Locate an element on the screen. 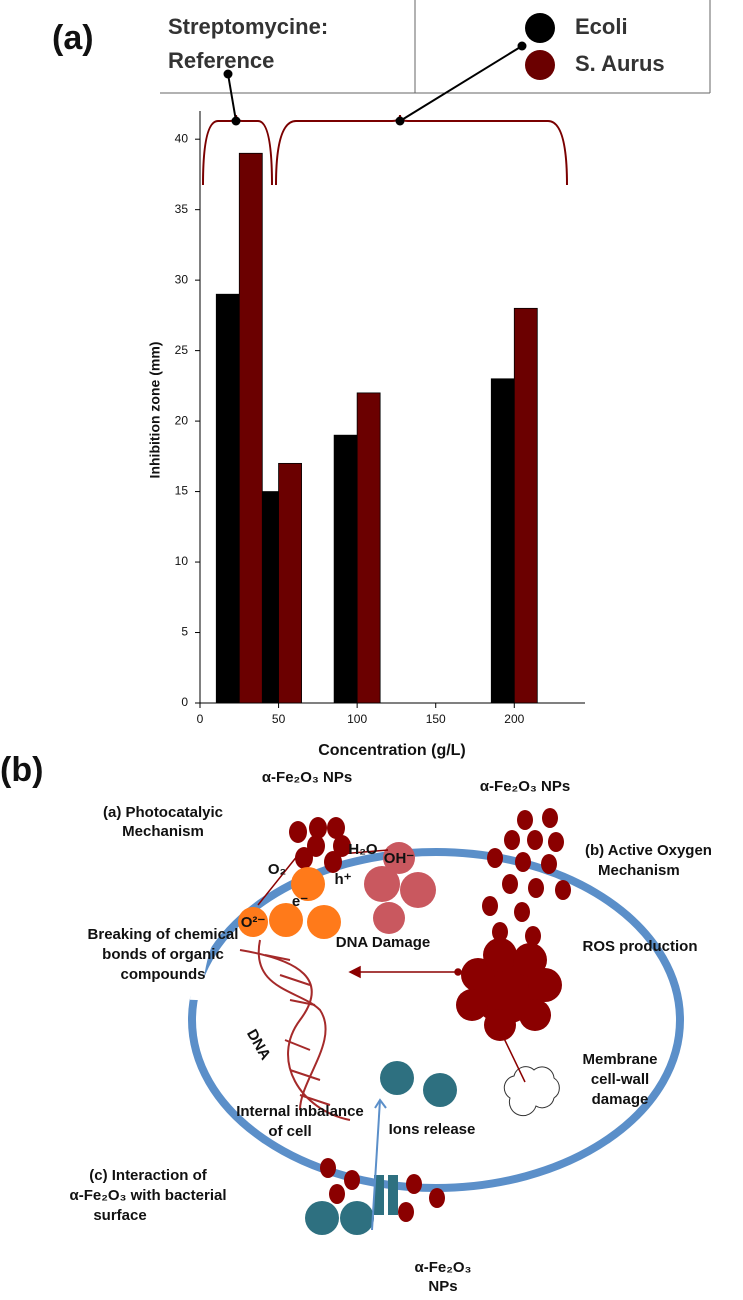 This screenshot has width=743, height=1300. label: Breaking of chemical is located at coordinates (163, 934).